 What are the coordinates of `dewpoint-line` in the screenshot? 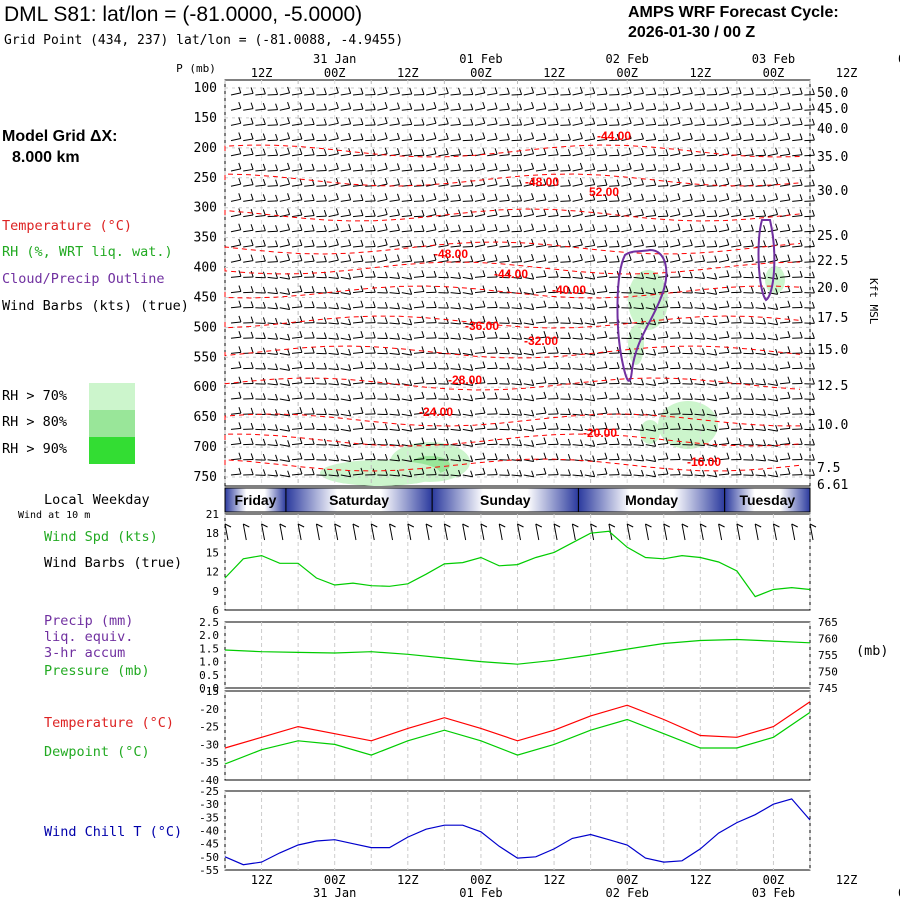 It's located at (517, 738).